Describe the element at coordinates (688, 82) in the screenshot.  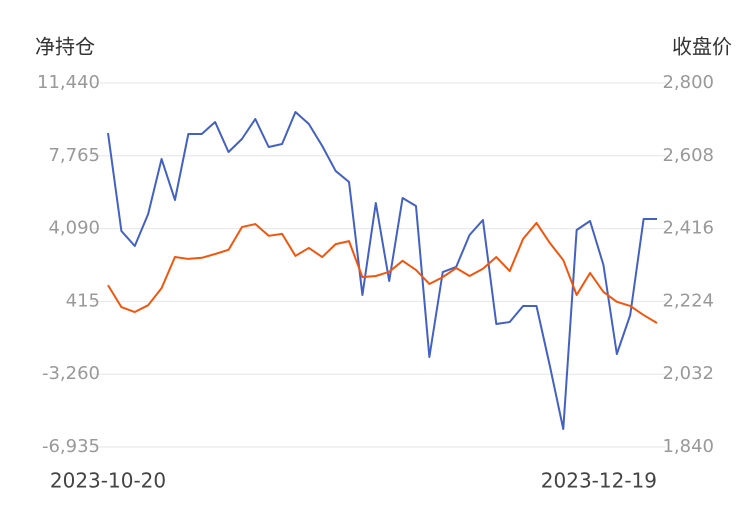
I see `y2-tick-label: 2,800` at that location.